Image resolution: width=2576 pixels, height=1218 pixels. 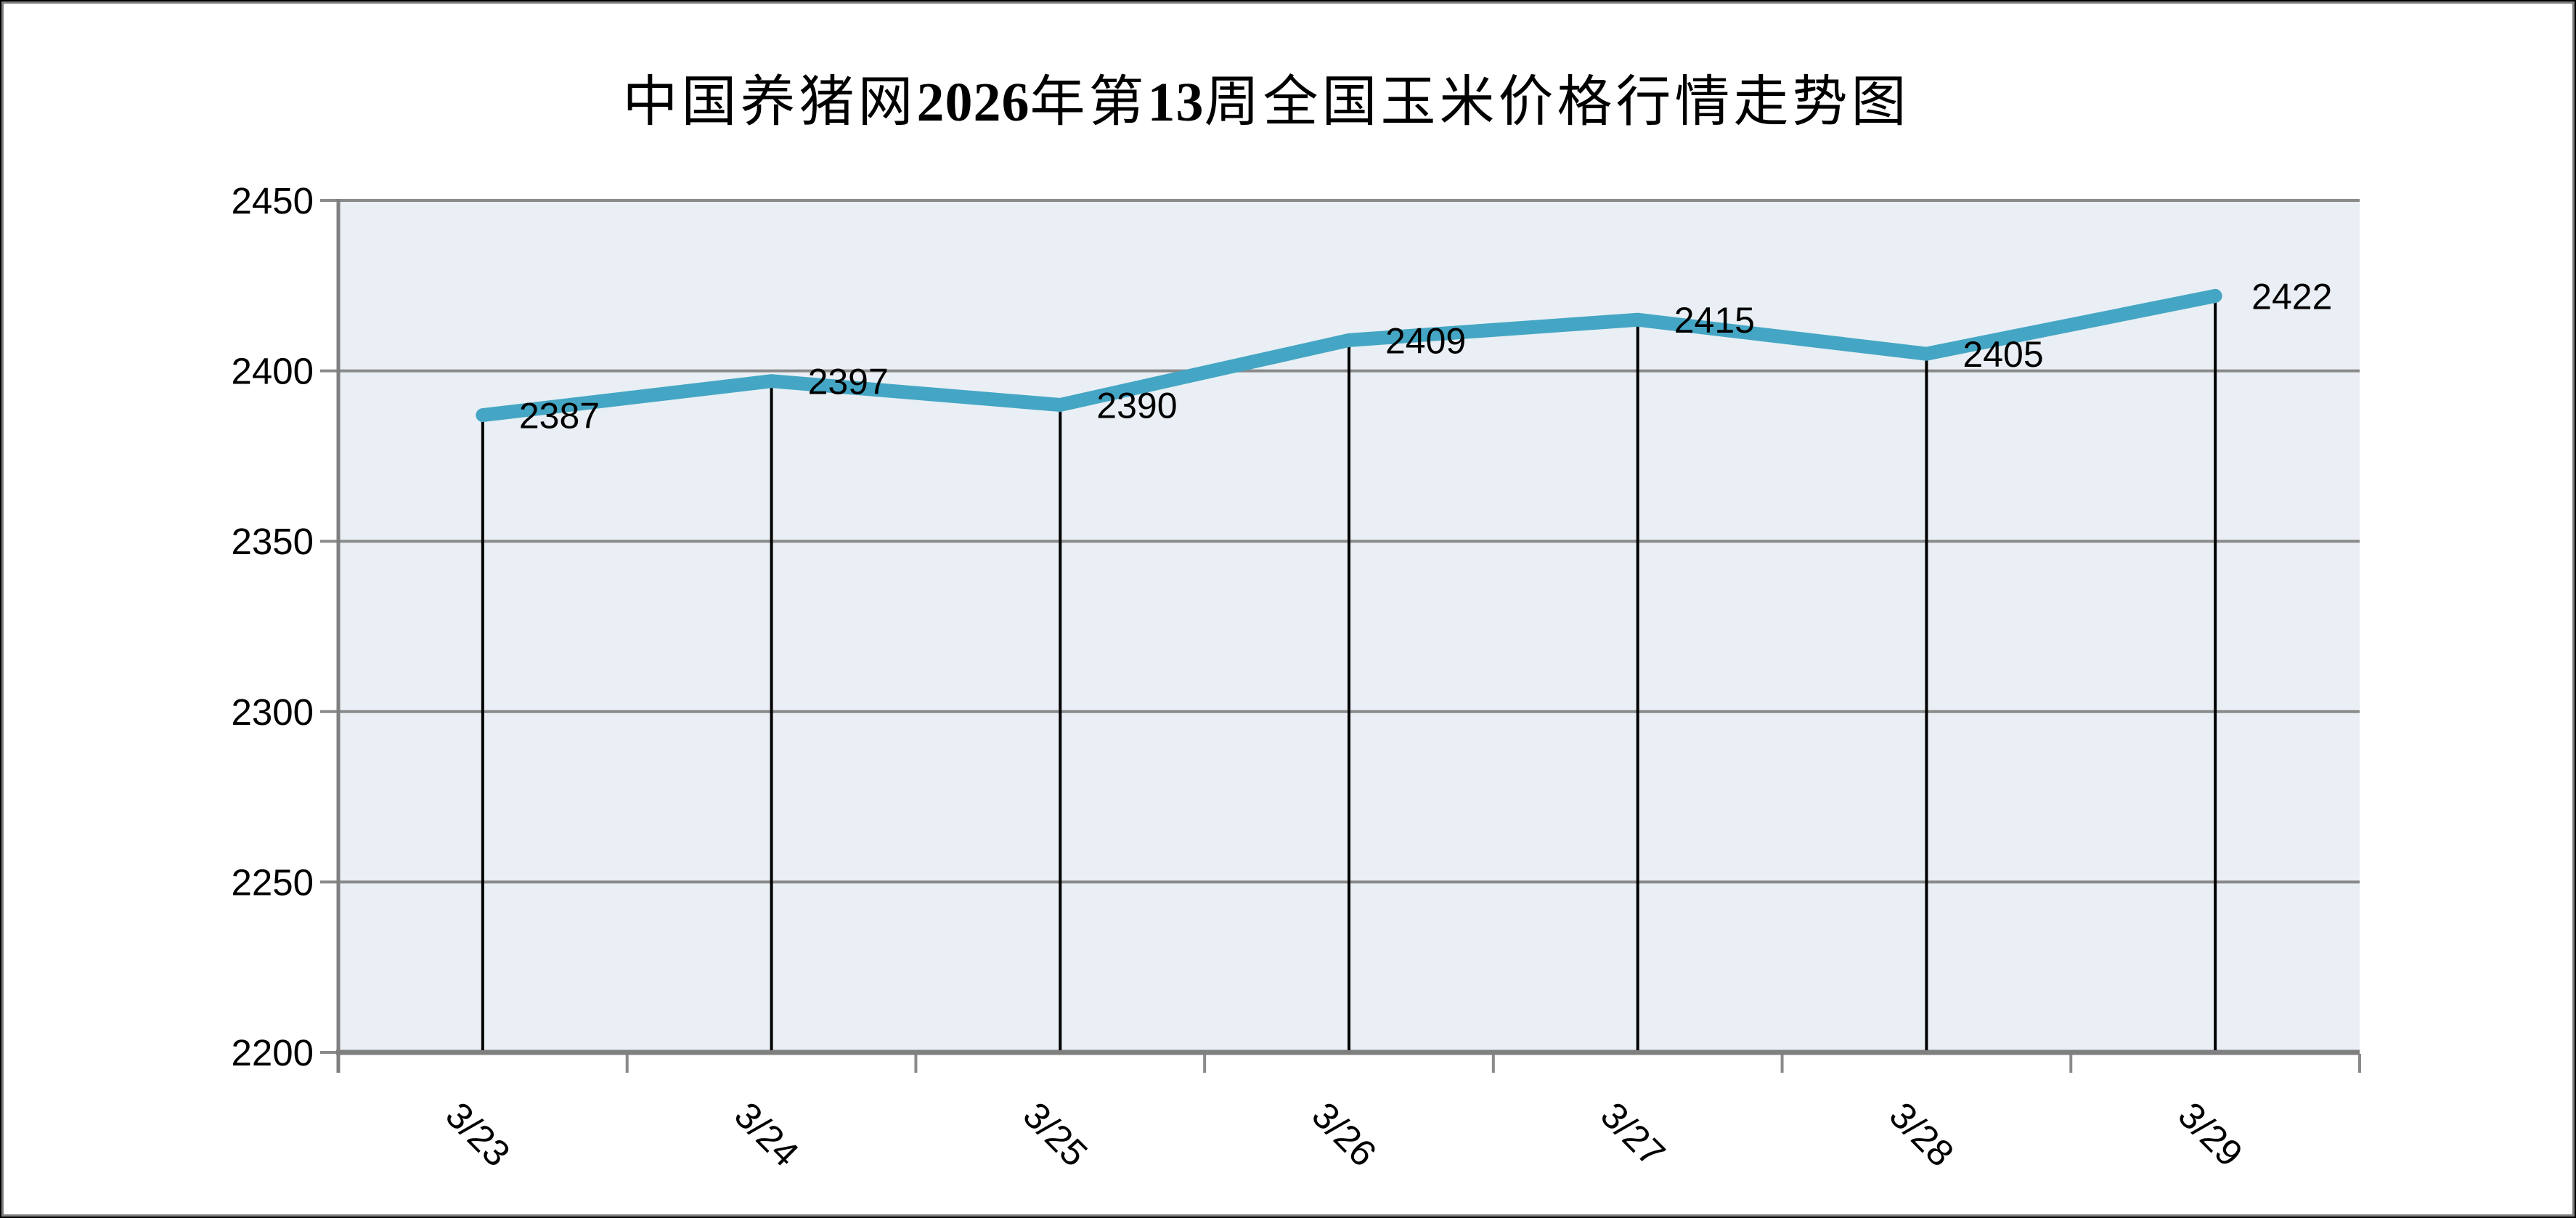 What do you see at coordinates (273, 1052) in the screenshot?
I see `y-axis-label: 2200` at bounding box center [273, 1052].